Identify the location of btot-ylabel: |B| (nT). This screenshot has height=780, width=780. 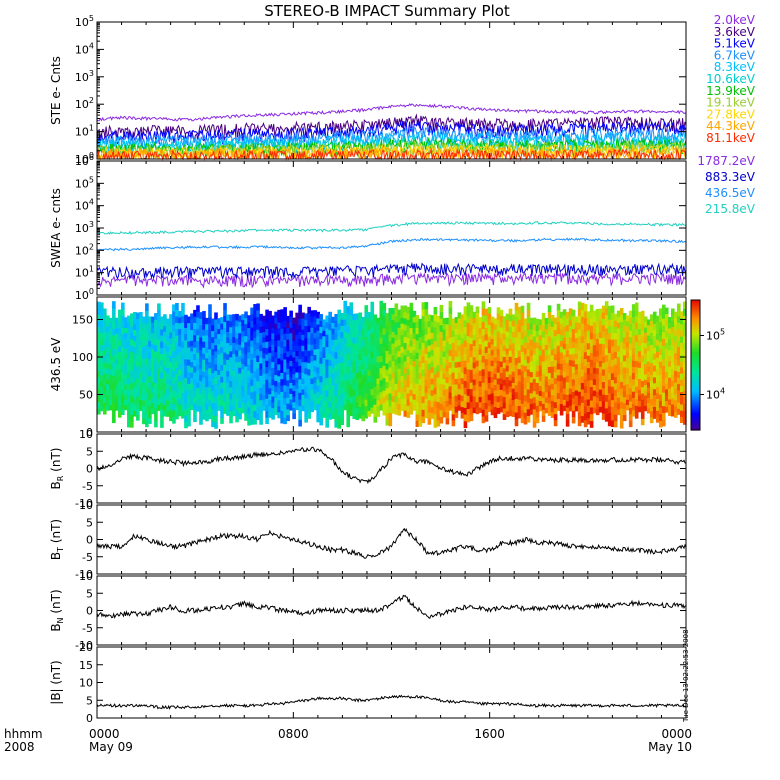
(56, 682).